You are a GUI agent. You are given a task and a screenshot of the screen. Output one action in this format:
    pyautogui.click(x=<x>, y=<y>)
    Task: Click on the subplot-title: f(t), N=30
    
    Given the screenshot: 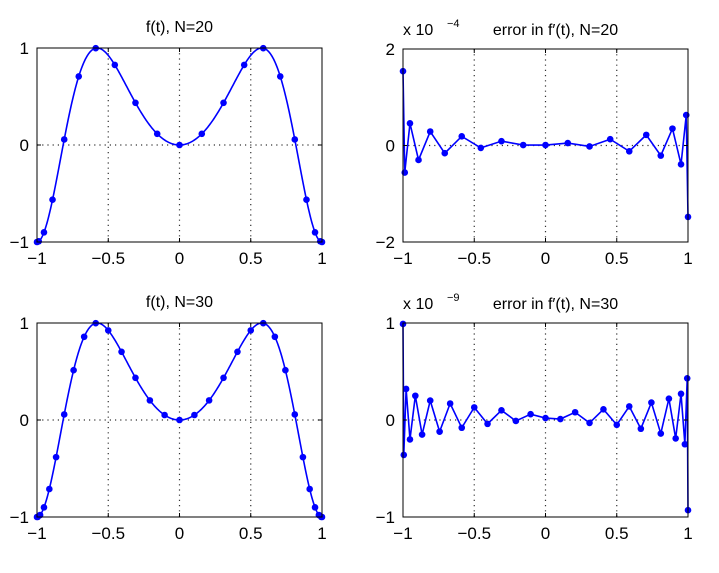 What is the action you would take?
    pyautogui.click(x=179, y=302)
    